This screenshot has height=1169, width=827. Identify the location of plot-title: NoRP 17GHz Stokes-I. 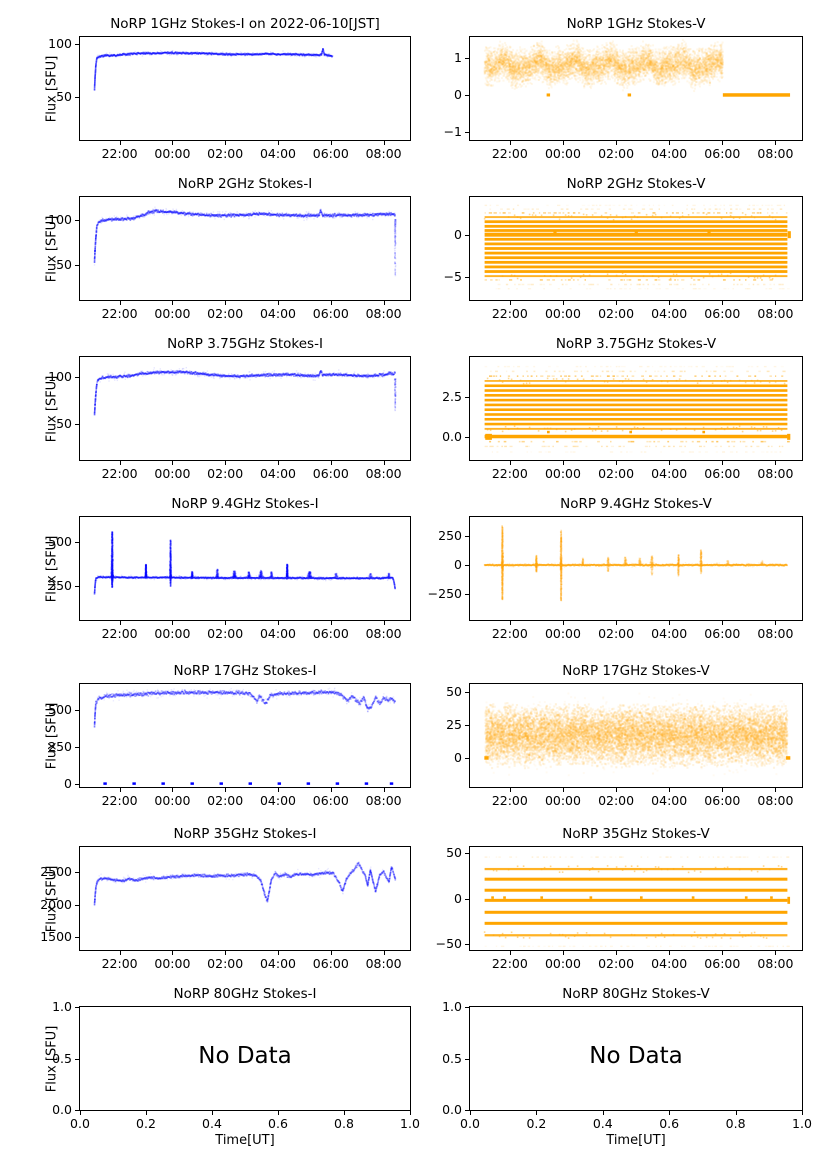
(245, 671).